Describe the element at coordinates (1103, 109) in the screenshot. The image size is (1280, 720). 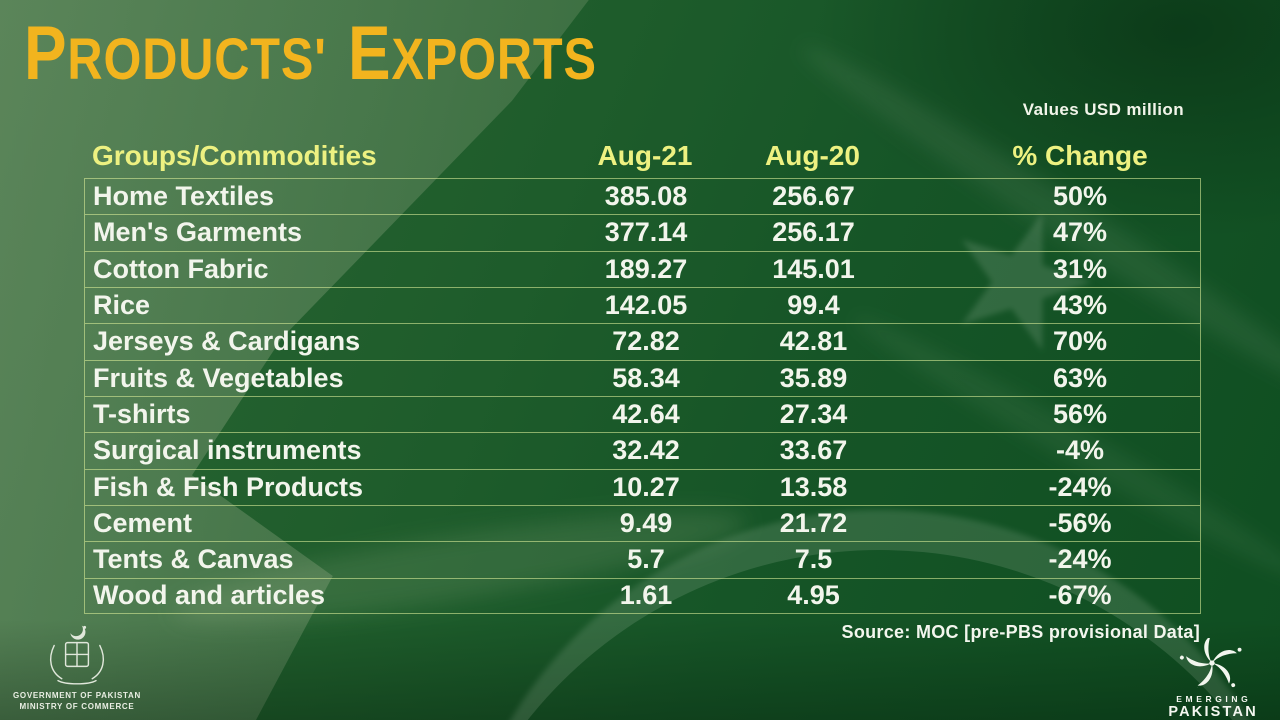
I see `unit-note: Values USD million` at that location.